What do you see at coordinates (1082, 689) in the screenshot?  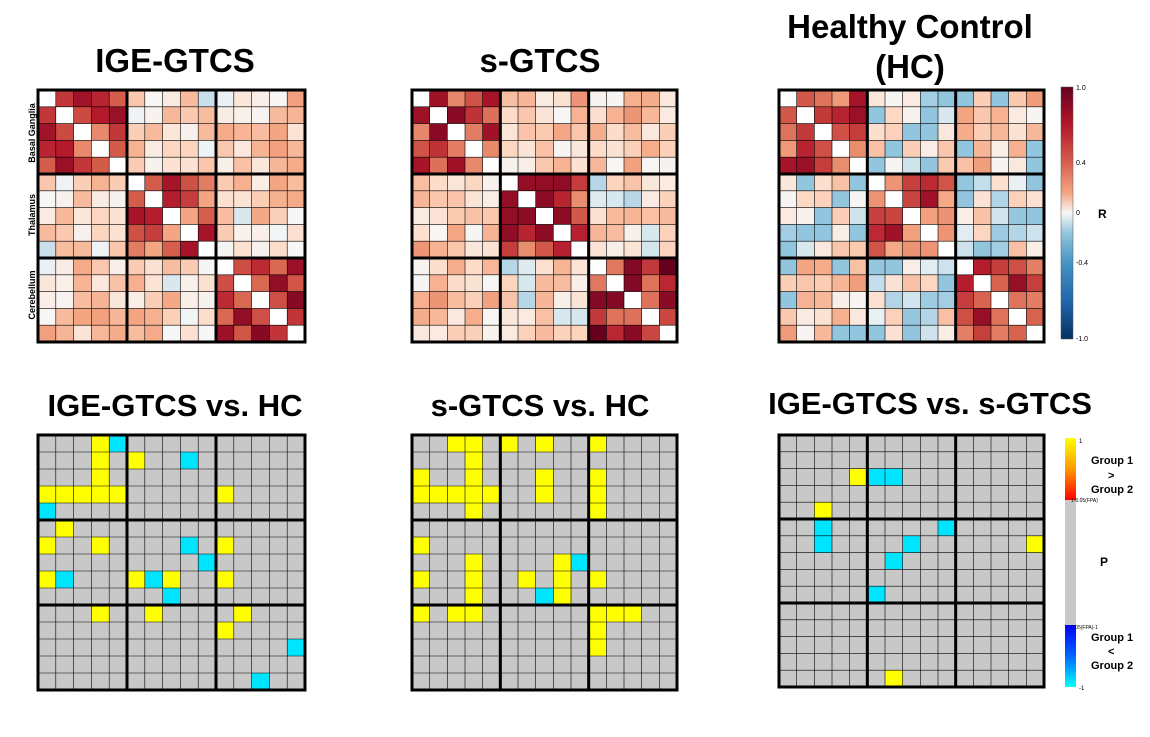 I see `colorbar-p-tick-bottom: -1` at bounding box center [1082, 689].